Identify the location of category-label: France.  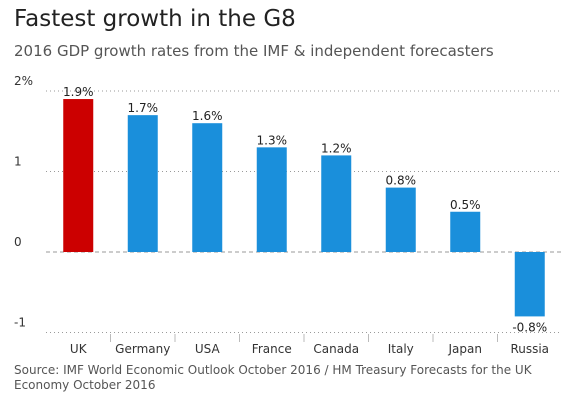
(272, 349).